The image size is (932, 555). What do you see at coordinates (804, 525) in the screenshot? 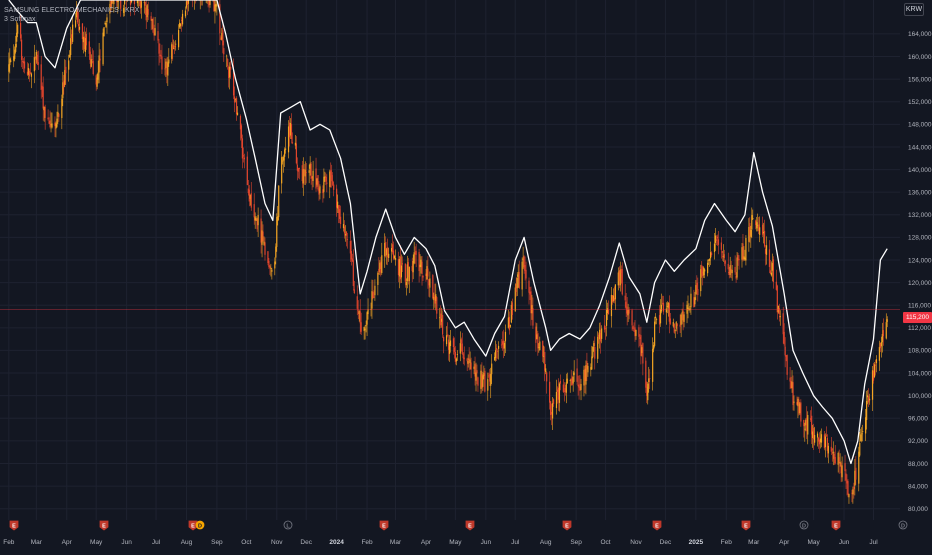
I see `dividend-marker: D` at bounding box center [804, 525].